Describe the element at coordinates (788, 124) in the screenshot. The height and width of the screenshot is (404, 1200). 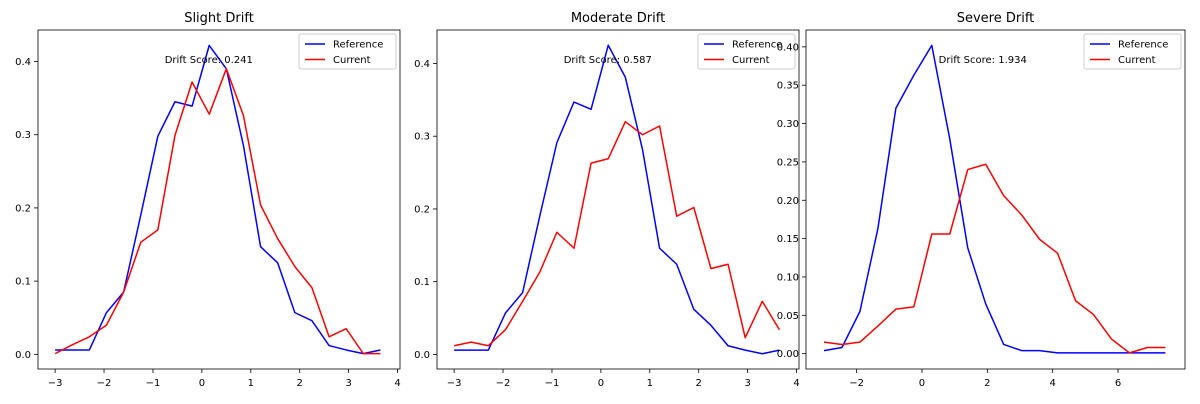
I see `y-tick-label: 0.30` at that location.